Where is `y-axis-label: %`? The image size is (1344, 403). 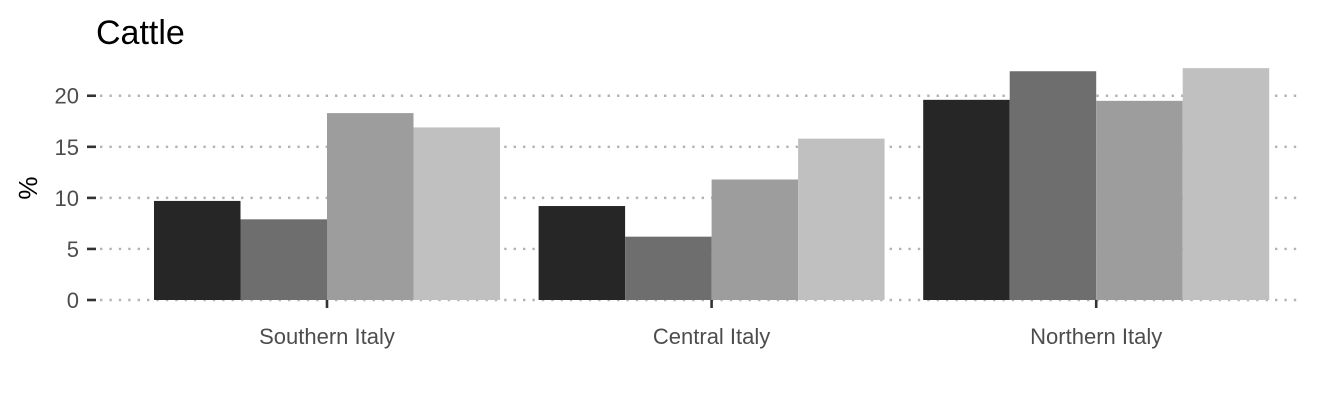 y-axis-label: % is located at coordinates (28, 187).